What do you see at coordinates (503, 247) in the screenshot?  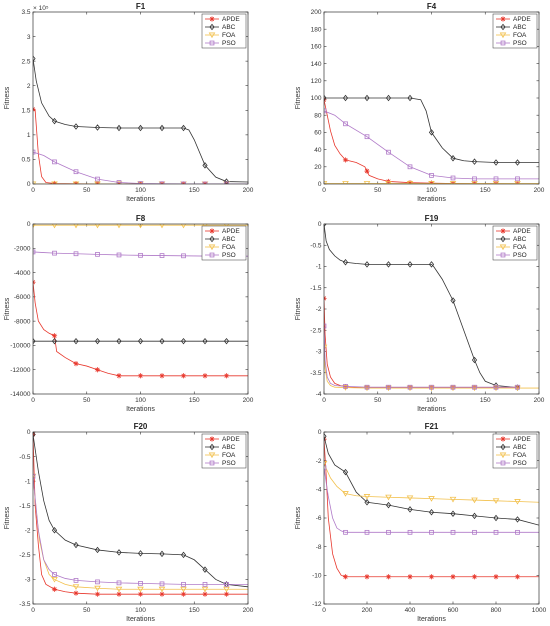 I see `legend-marker-foa` at bounding box center [503, 247].